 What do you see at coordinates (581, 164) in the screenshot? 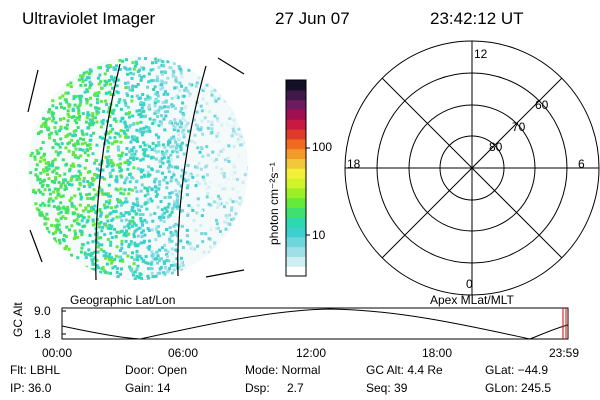
I see `mlt-label-6: 6` at bounding box center [581, 164].